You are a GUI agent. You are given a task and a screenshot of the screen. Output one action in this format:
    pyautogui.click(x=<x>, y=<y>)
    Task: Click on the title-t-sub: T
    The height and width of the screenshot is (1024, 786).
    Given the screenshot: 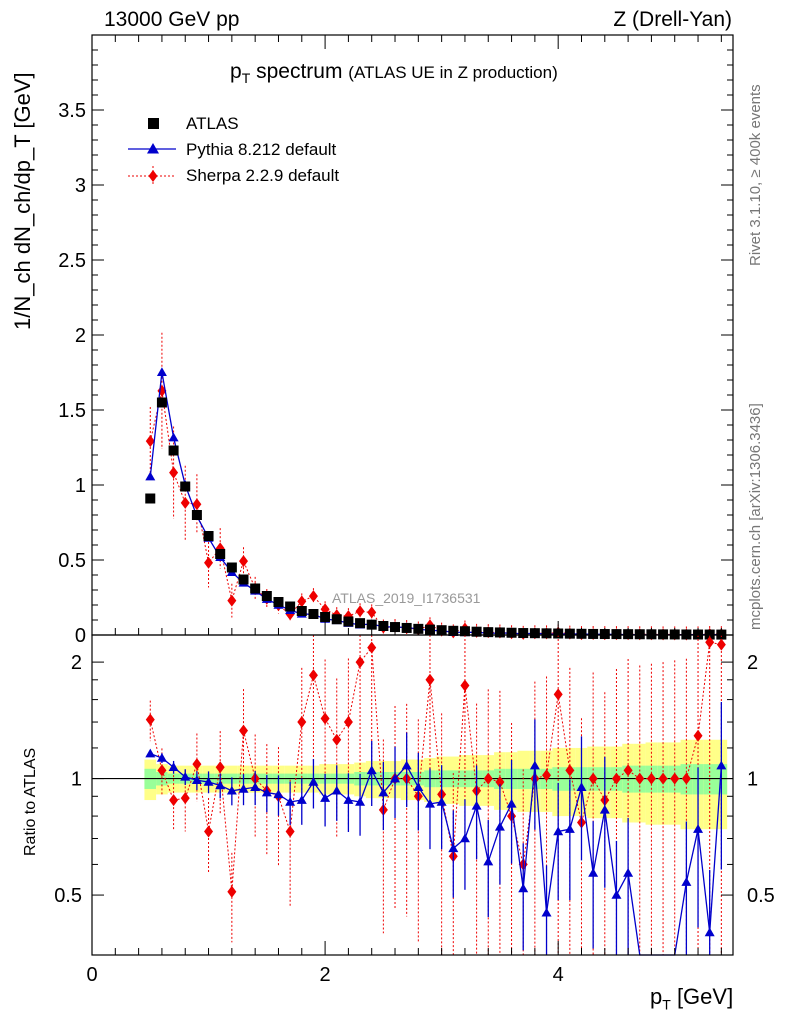 What is the action you would take?
    pyautogui.click(x=246, y=78)
    